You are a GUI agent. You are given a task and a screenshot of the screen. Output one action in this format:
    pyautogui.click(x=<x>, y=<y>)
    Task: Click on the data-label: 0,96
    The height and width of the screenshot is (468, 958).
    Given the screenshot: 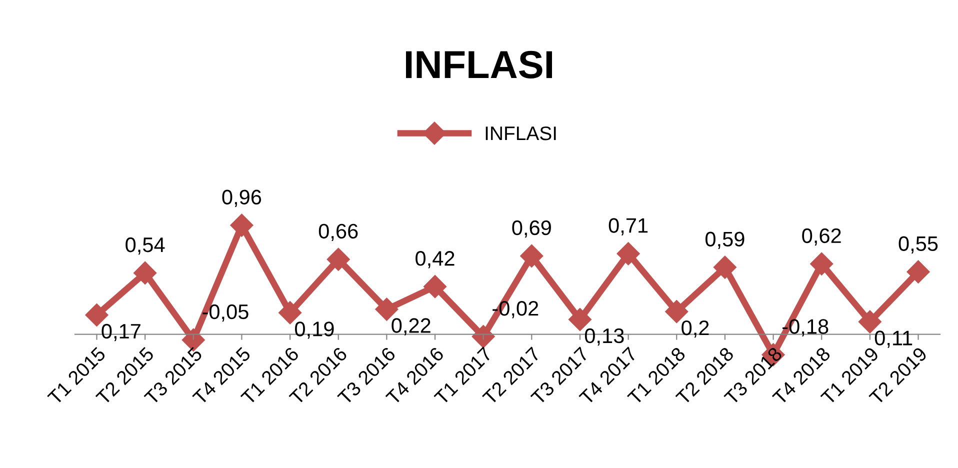 What is the action you would take?
    pyautogui.click(x=242, y=198)
    